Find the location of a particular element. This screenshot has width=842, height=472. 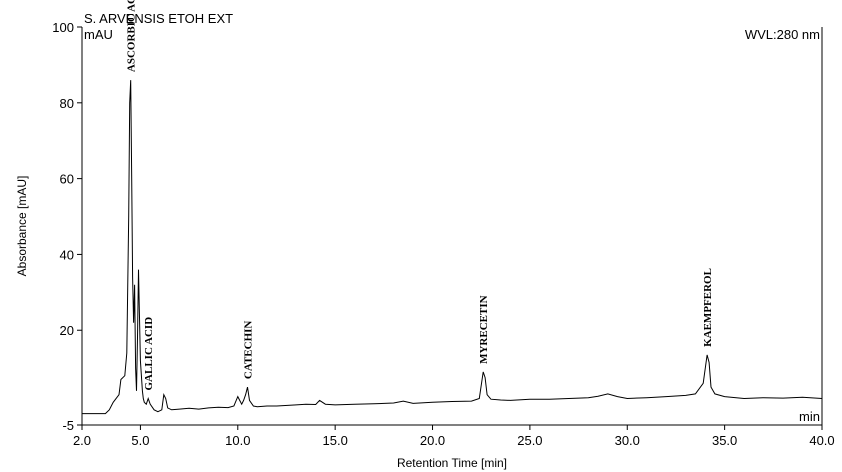

y-tick-label: 100 is located at coordinates (63, 27).